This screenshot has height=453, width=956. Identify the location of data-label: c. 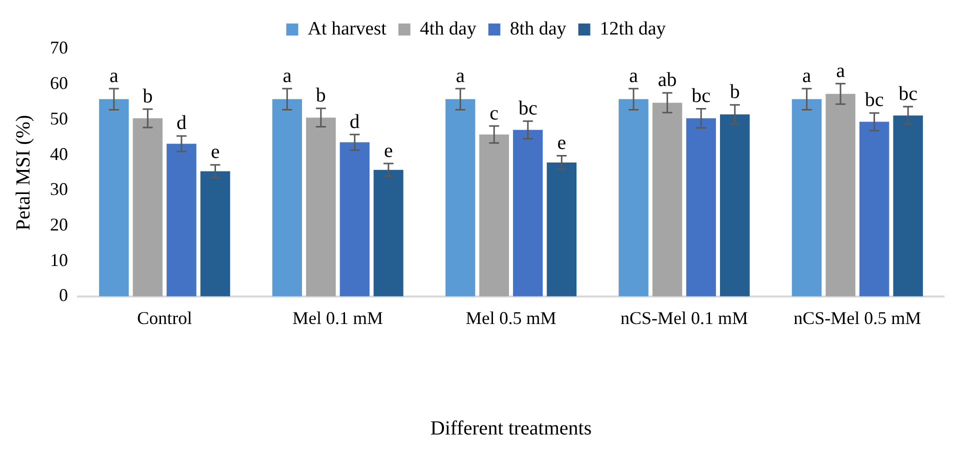
(494, 113).